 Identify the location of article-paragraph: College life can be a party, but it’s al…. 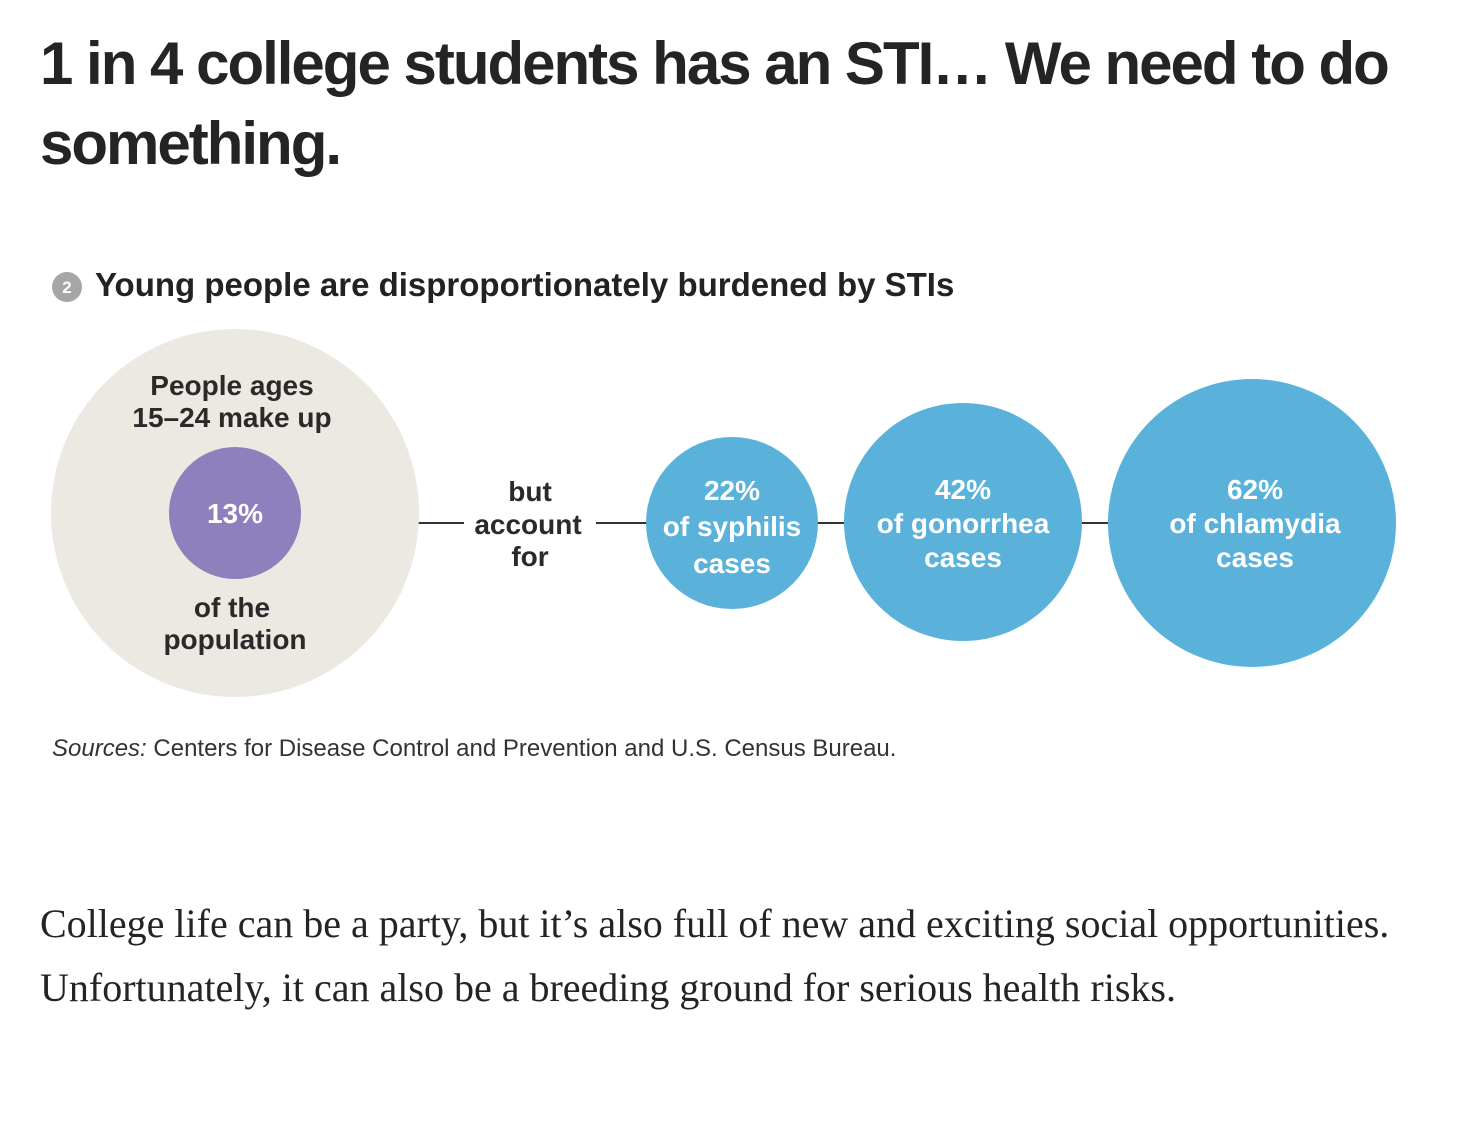
(715, 955).